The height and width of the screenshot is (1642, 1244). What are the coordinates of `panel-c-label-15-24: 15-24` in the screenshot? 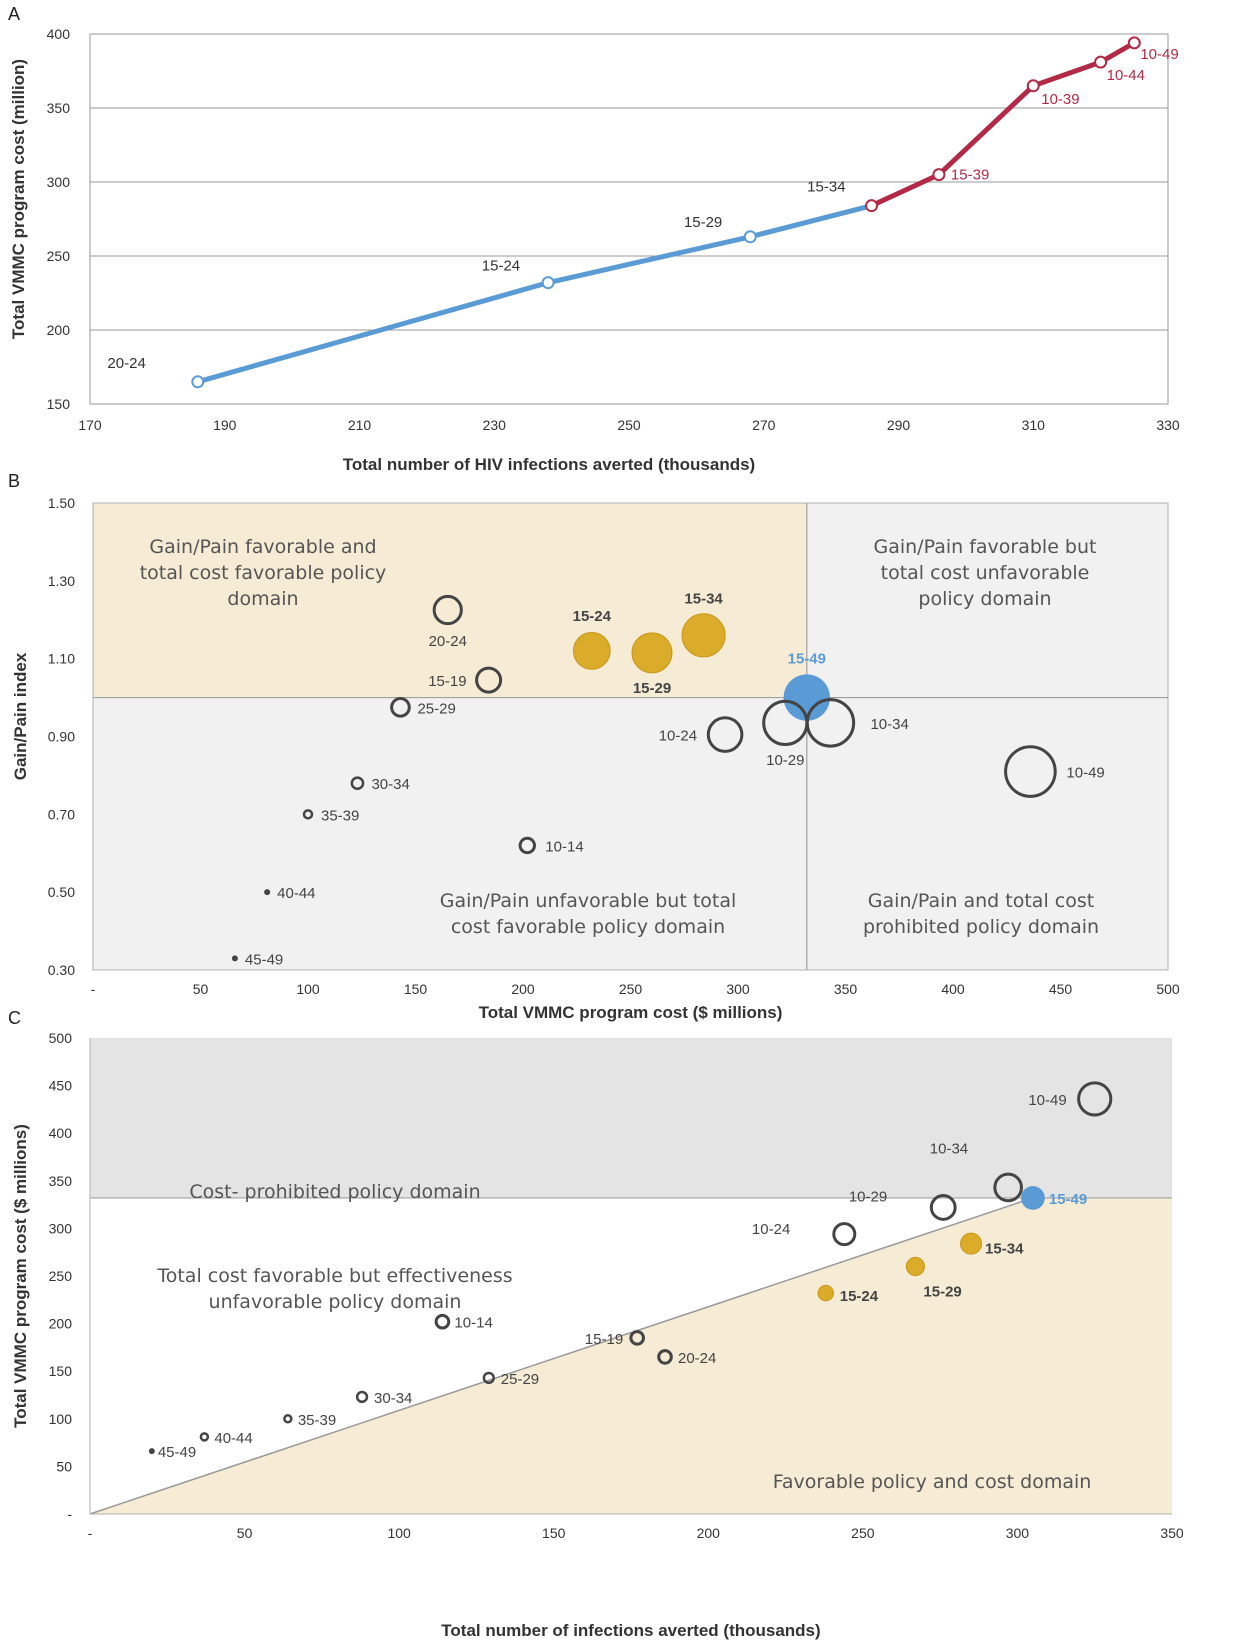 It's located at (859, 1296).